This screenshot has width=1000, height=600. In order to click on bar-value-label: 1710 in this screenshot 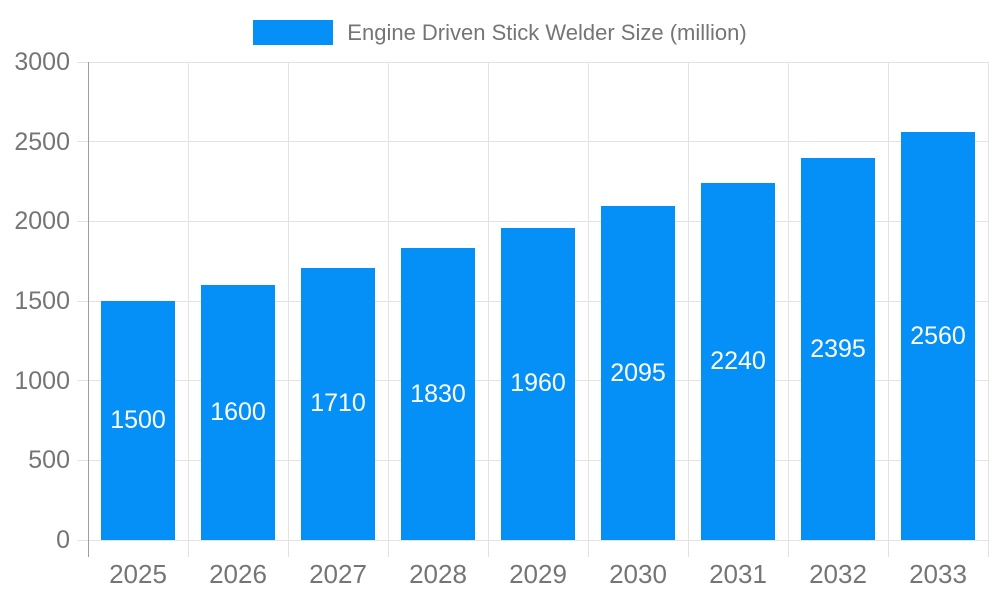, I will do `click(338, 403)`.